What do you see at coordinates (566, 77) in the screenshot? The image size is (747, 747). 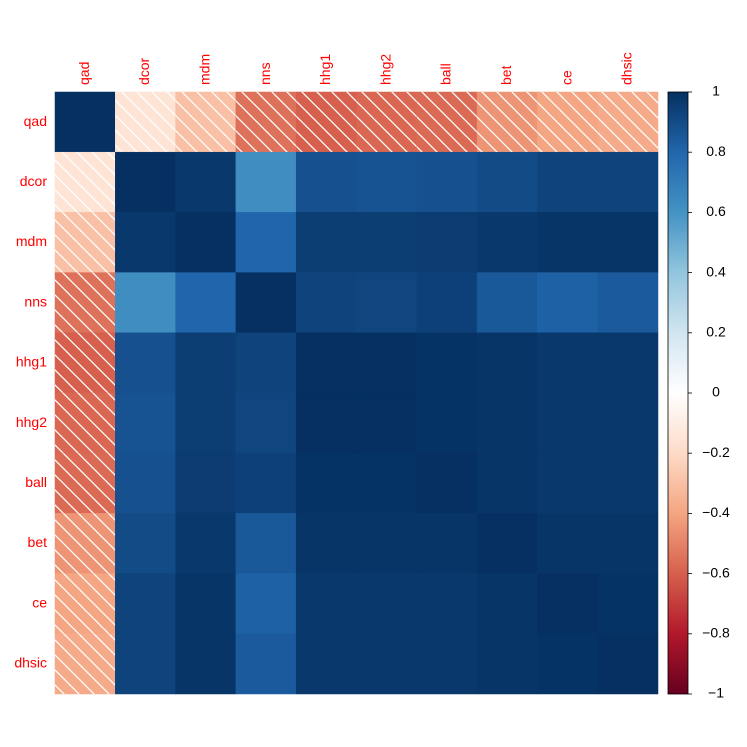 I see `column-label: ce` at bounding box center [566, 77].